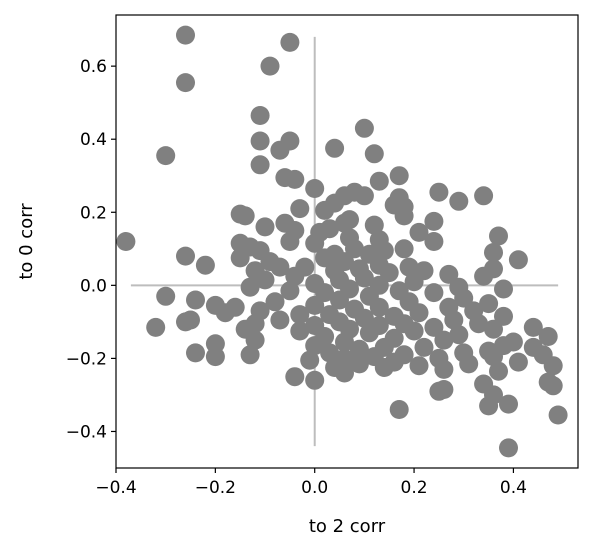 The width and height of the screenshot is (592, 553). Describe the element at coordinates (93, 67) in the screenshot. I see `y-tick-label: 0.6` at that location.